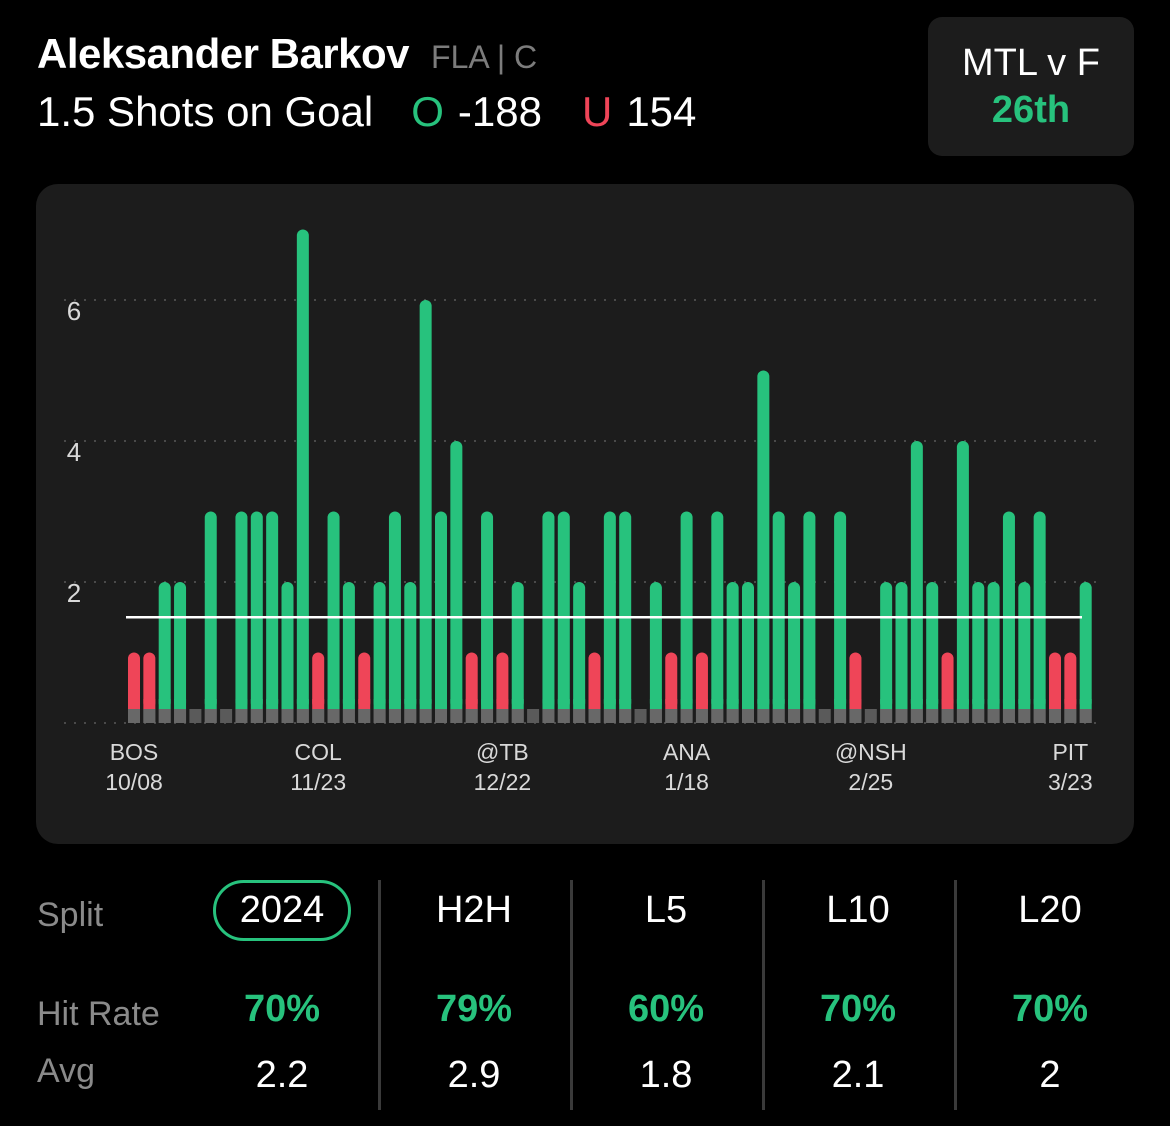 This screenshot has width=1170, height=1126. What do you see at coordinates (282, 1009) in the screenshot?
I see `hit-rate-value: 70%` at bounding box center [282, 1009].